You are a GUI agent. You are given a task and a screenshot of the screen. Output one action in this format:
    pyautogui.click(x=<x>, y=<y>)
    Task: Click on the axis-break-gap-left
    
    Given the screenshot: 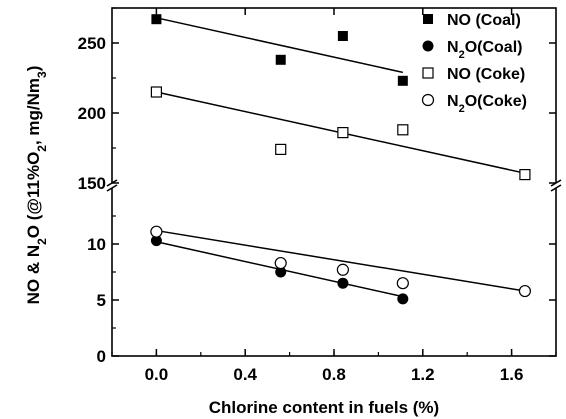 What is the action you would take?
    pyautogui.click(x=112, y=185)
    